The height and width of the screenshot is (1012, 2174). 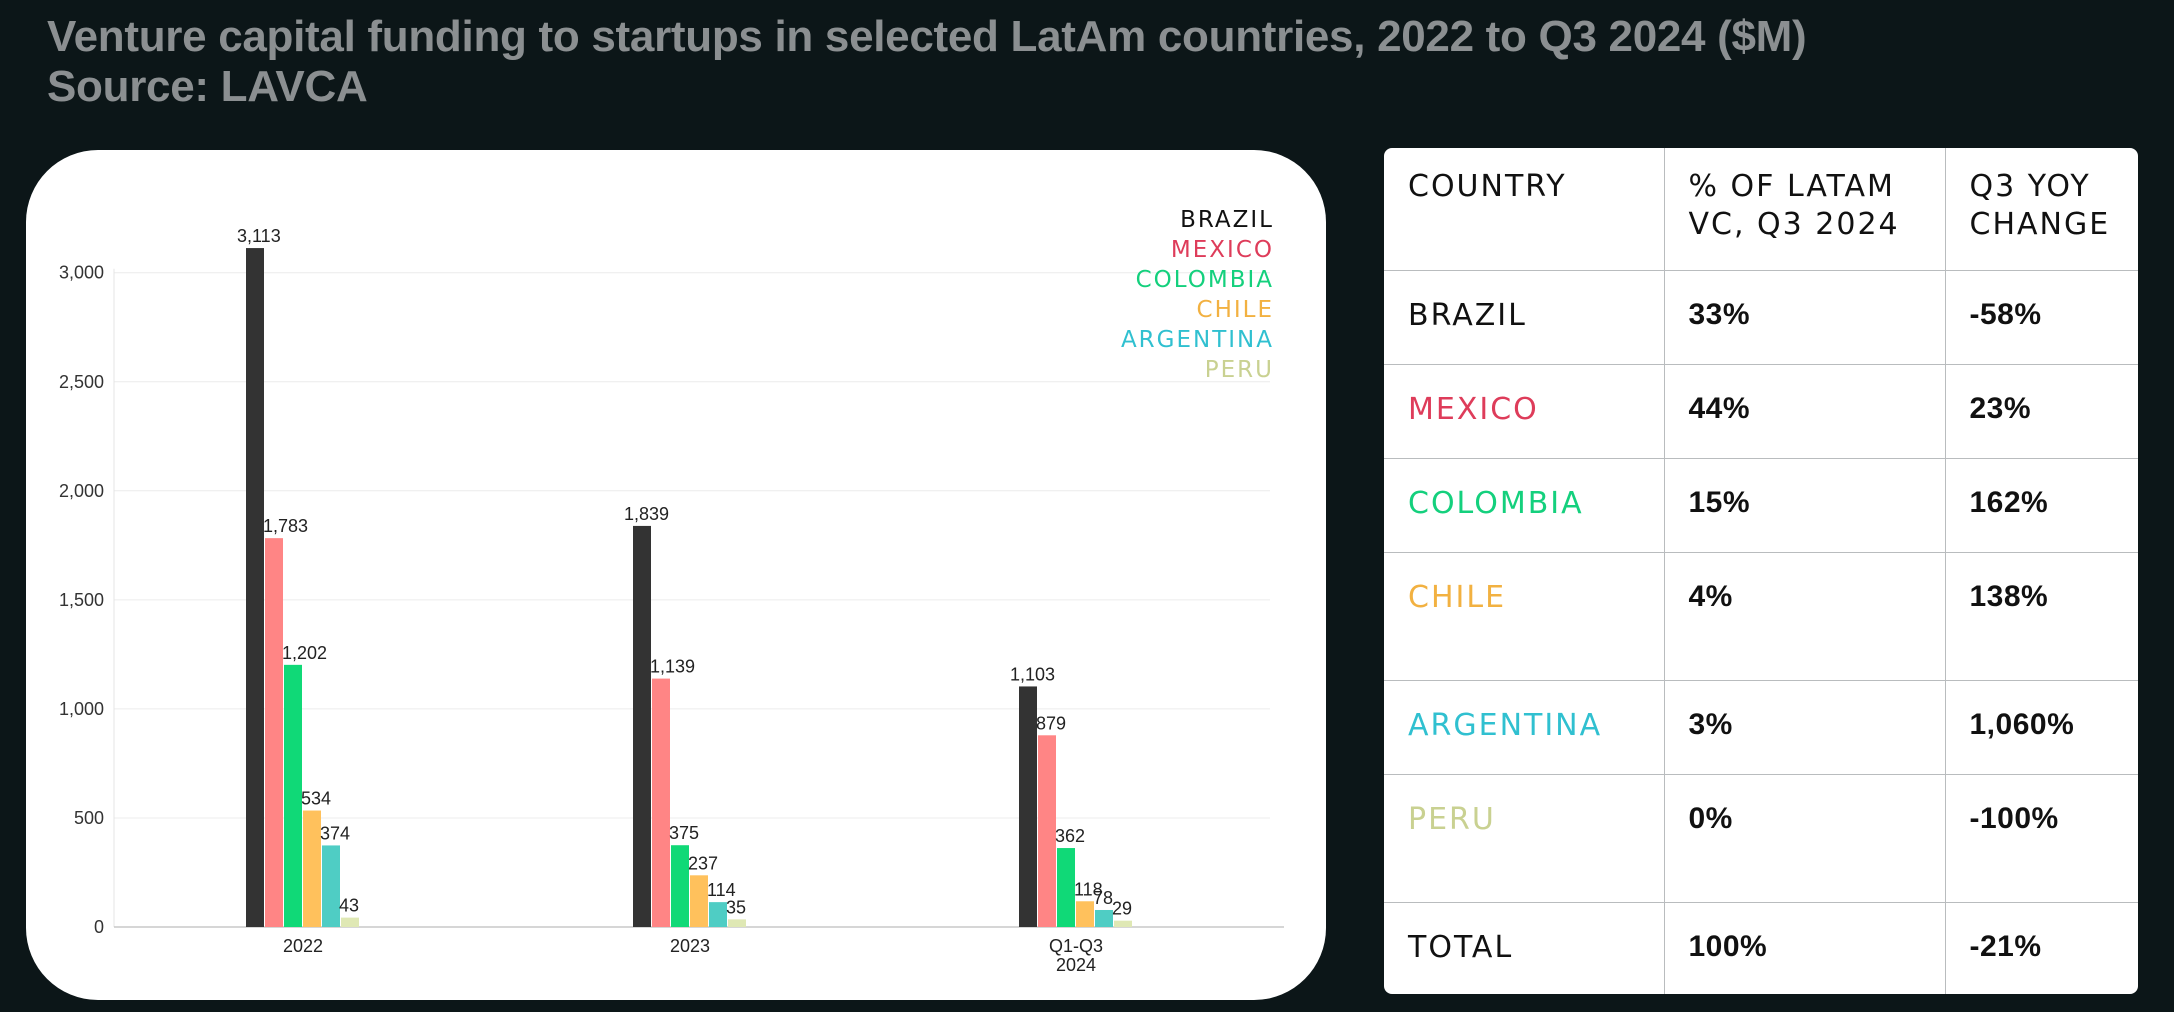 What do you see at coordinates (703, 863) in the screenshot?
I see `data-label: 237` at bounding box center [703, 863].